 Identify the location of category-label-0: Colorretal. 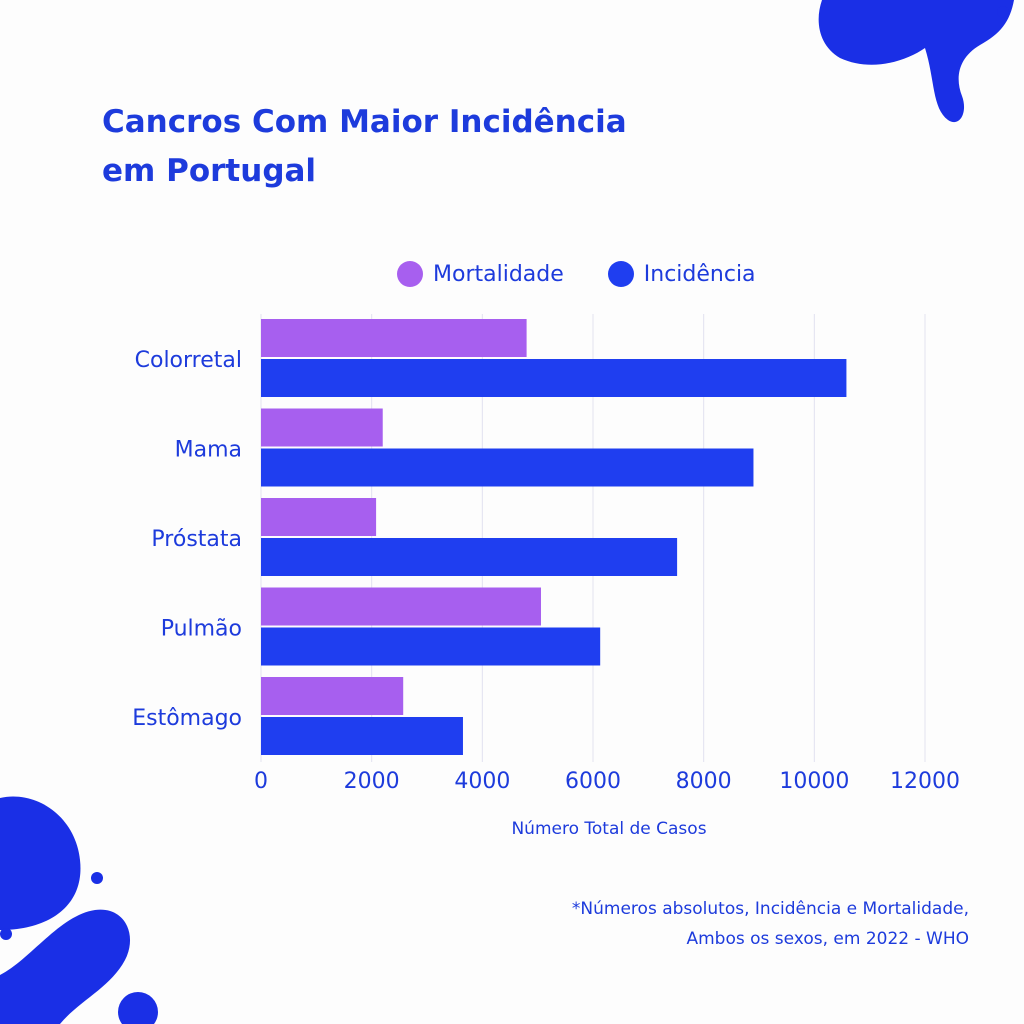
(188, 360).